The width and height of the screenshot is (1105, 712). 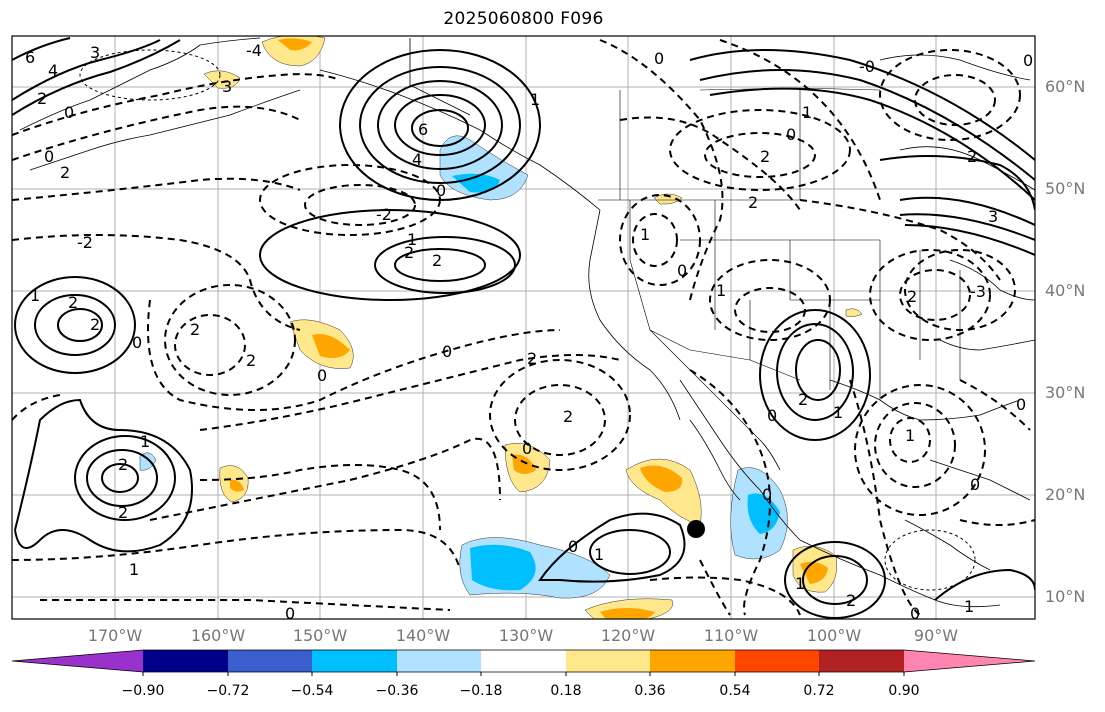 What do you see at coordinates (867, 66) in the screenshot?
I see `svg-text: -0` at bounding box center [867, 66].